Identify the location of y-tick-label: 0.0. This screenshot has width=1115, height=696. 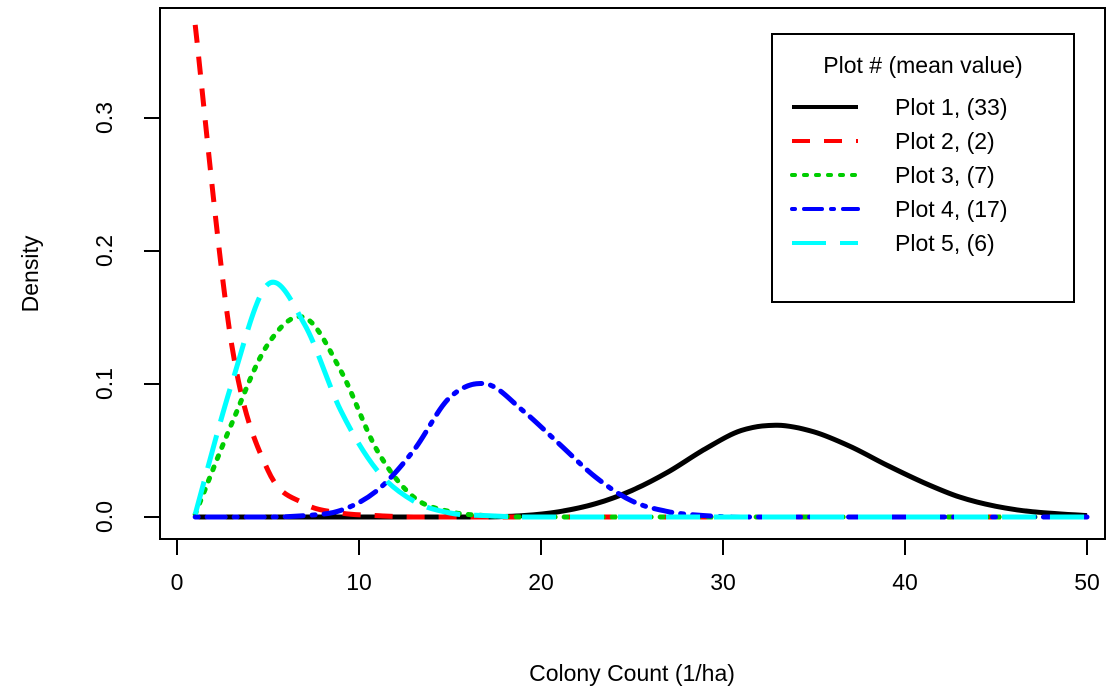
(104, 517).